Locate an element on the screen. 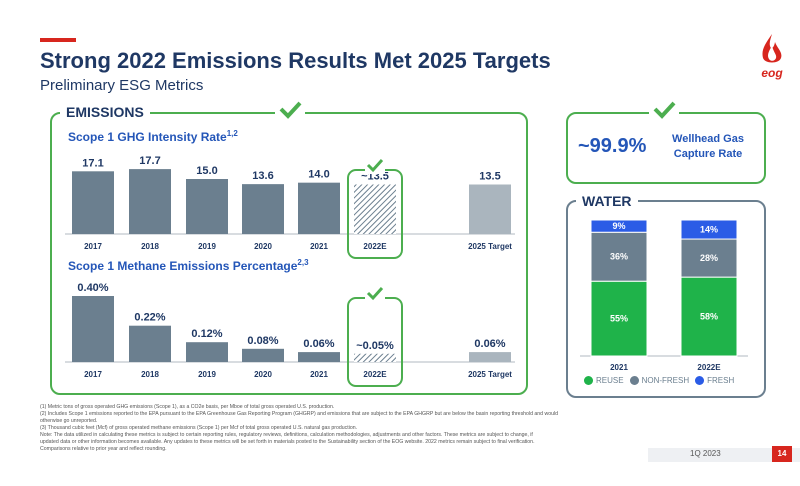 This screenshot has height=486, width=800. data-label: 13.6 is located at coordinates (262, 176).